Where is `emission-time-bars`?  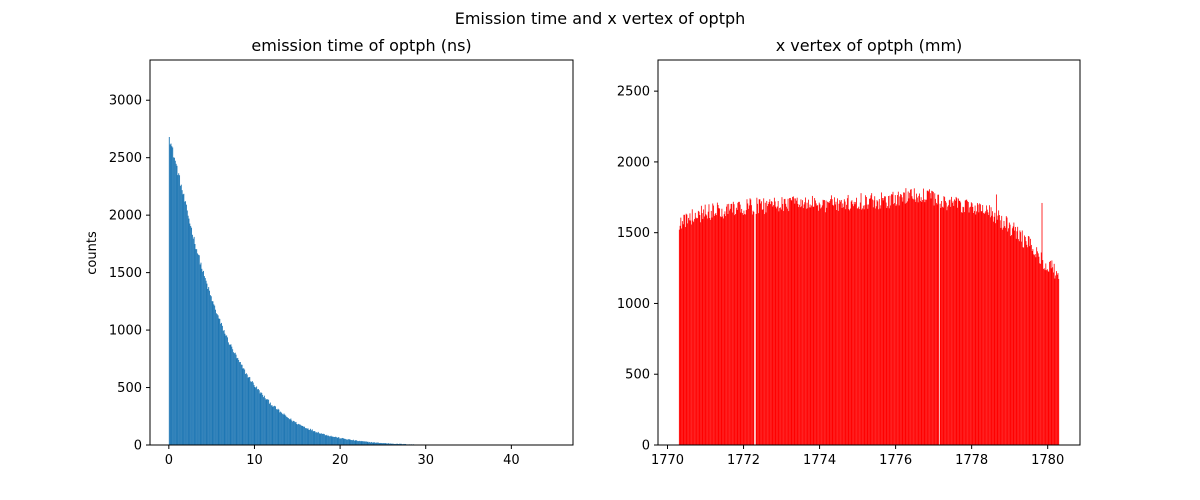
emission-time-bars is located at coordinates (313, 291).